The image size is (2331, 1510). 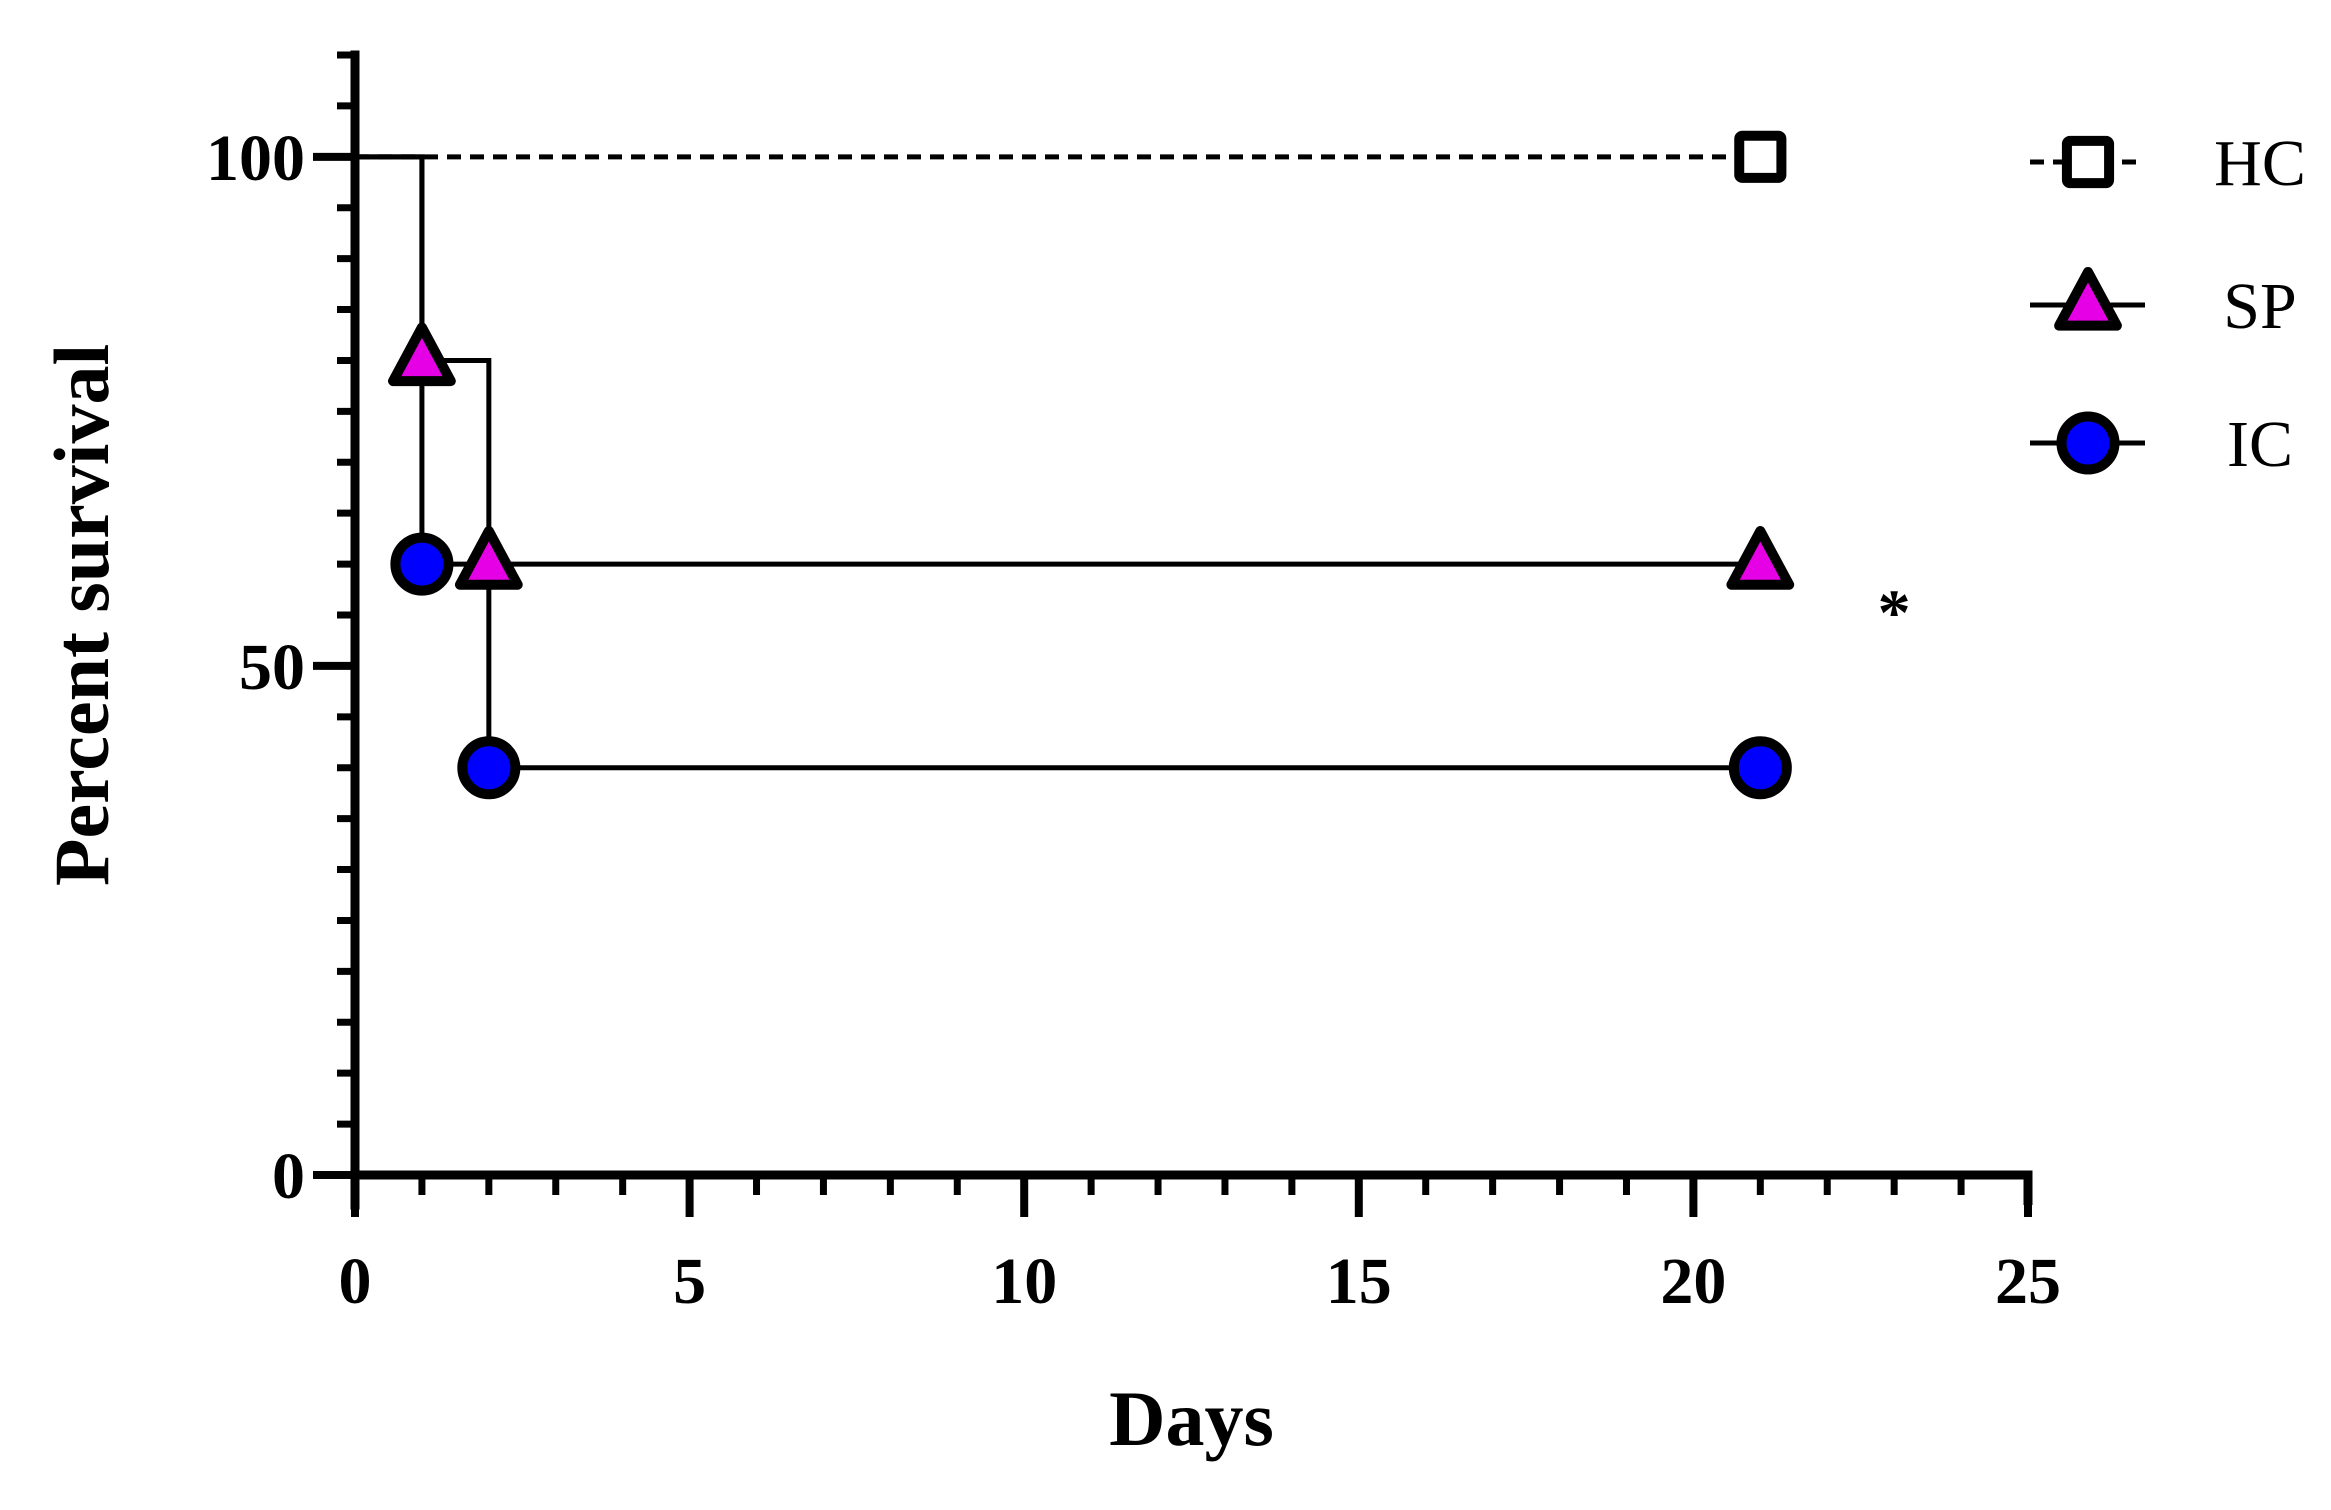 I want to click on x-tick-label: 20, so click(x=1693, y=1281).